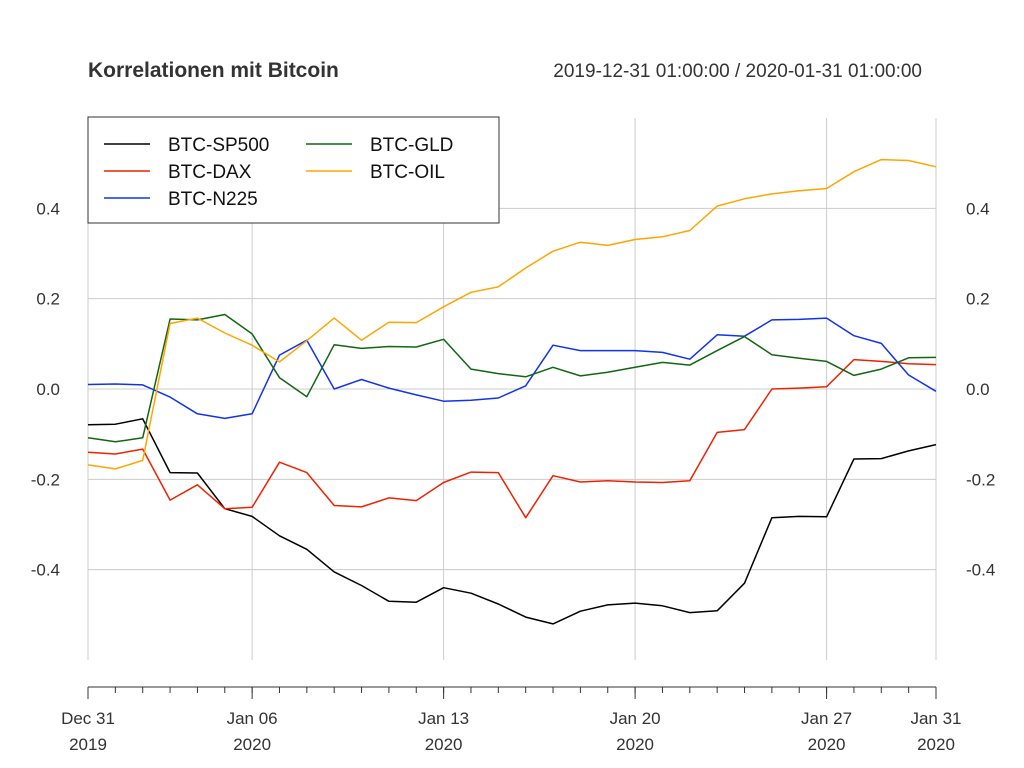 The width and height of the screenshot is (1024, 768). I want to click on series-line-btc-gld, so click(512, 378).